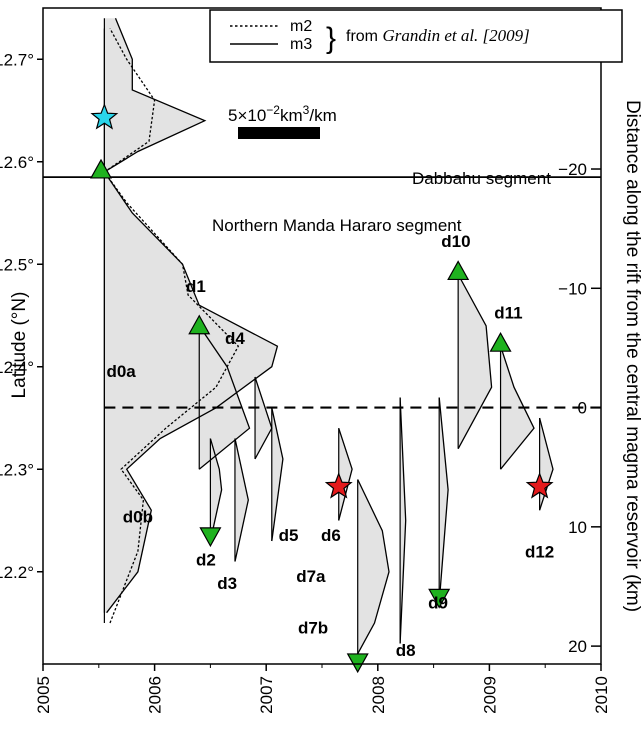  What do you see at coordinates (455, 35) in the screenshot?
I see `legend-citation: Grandin et al. [2009]` at bounding box center [455, 35].